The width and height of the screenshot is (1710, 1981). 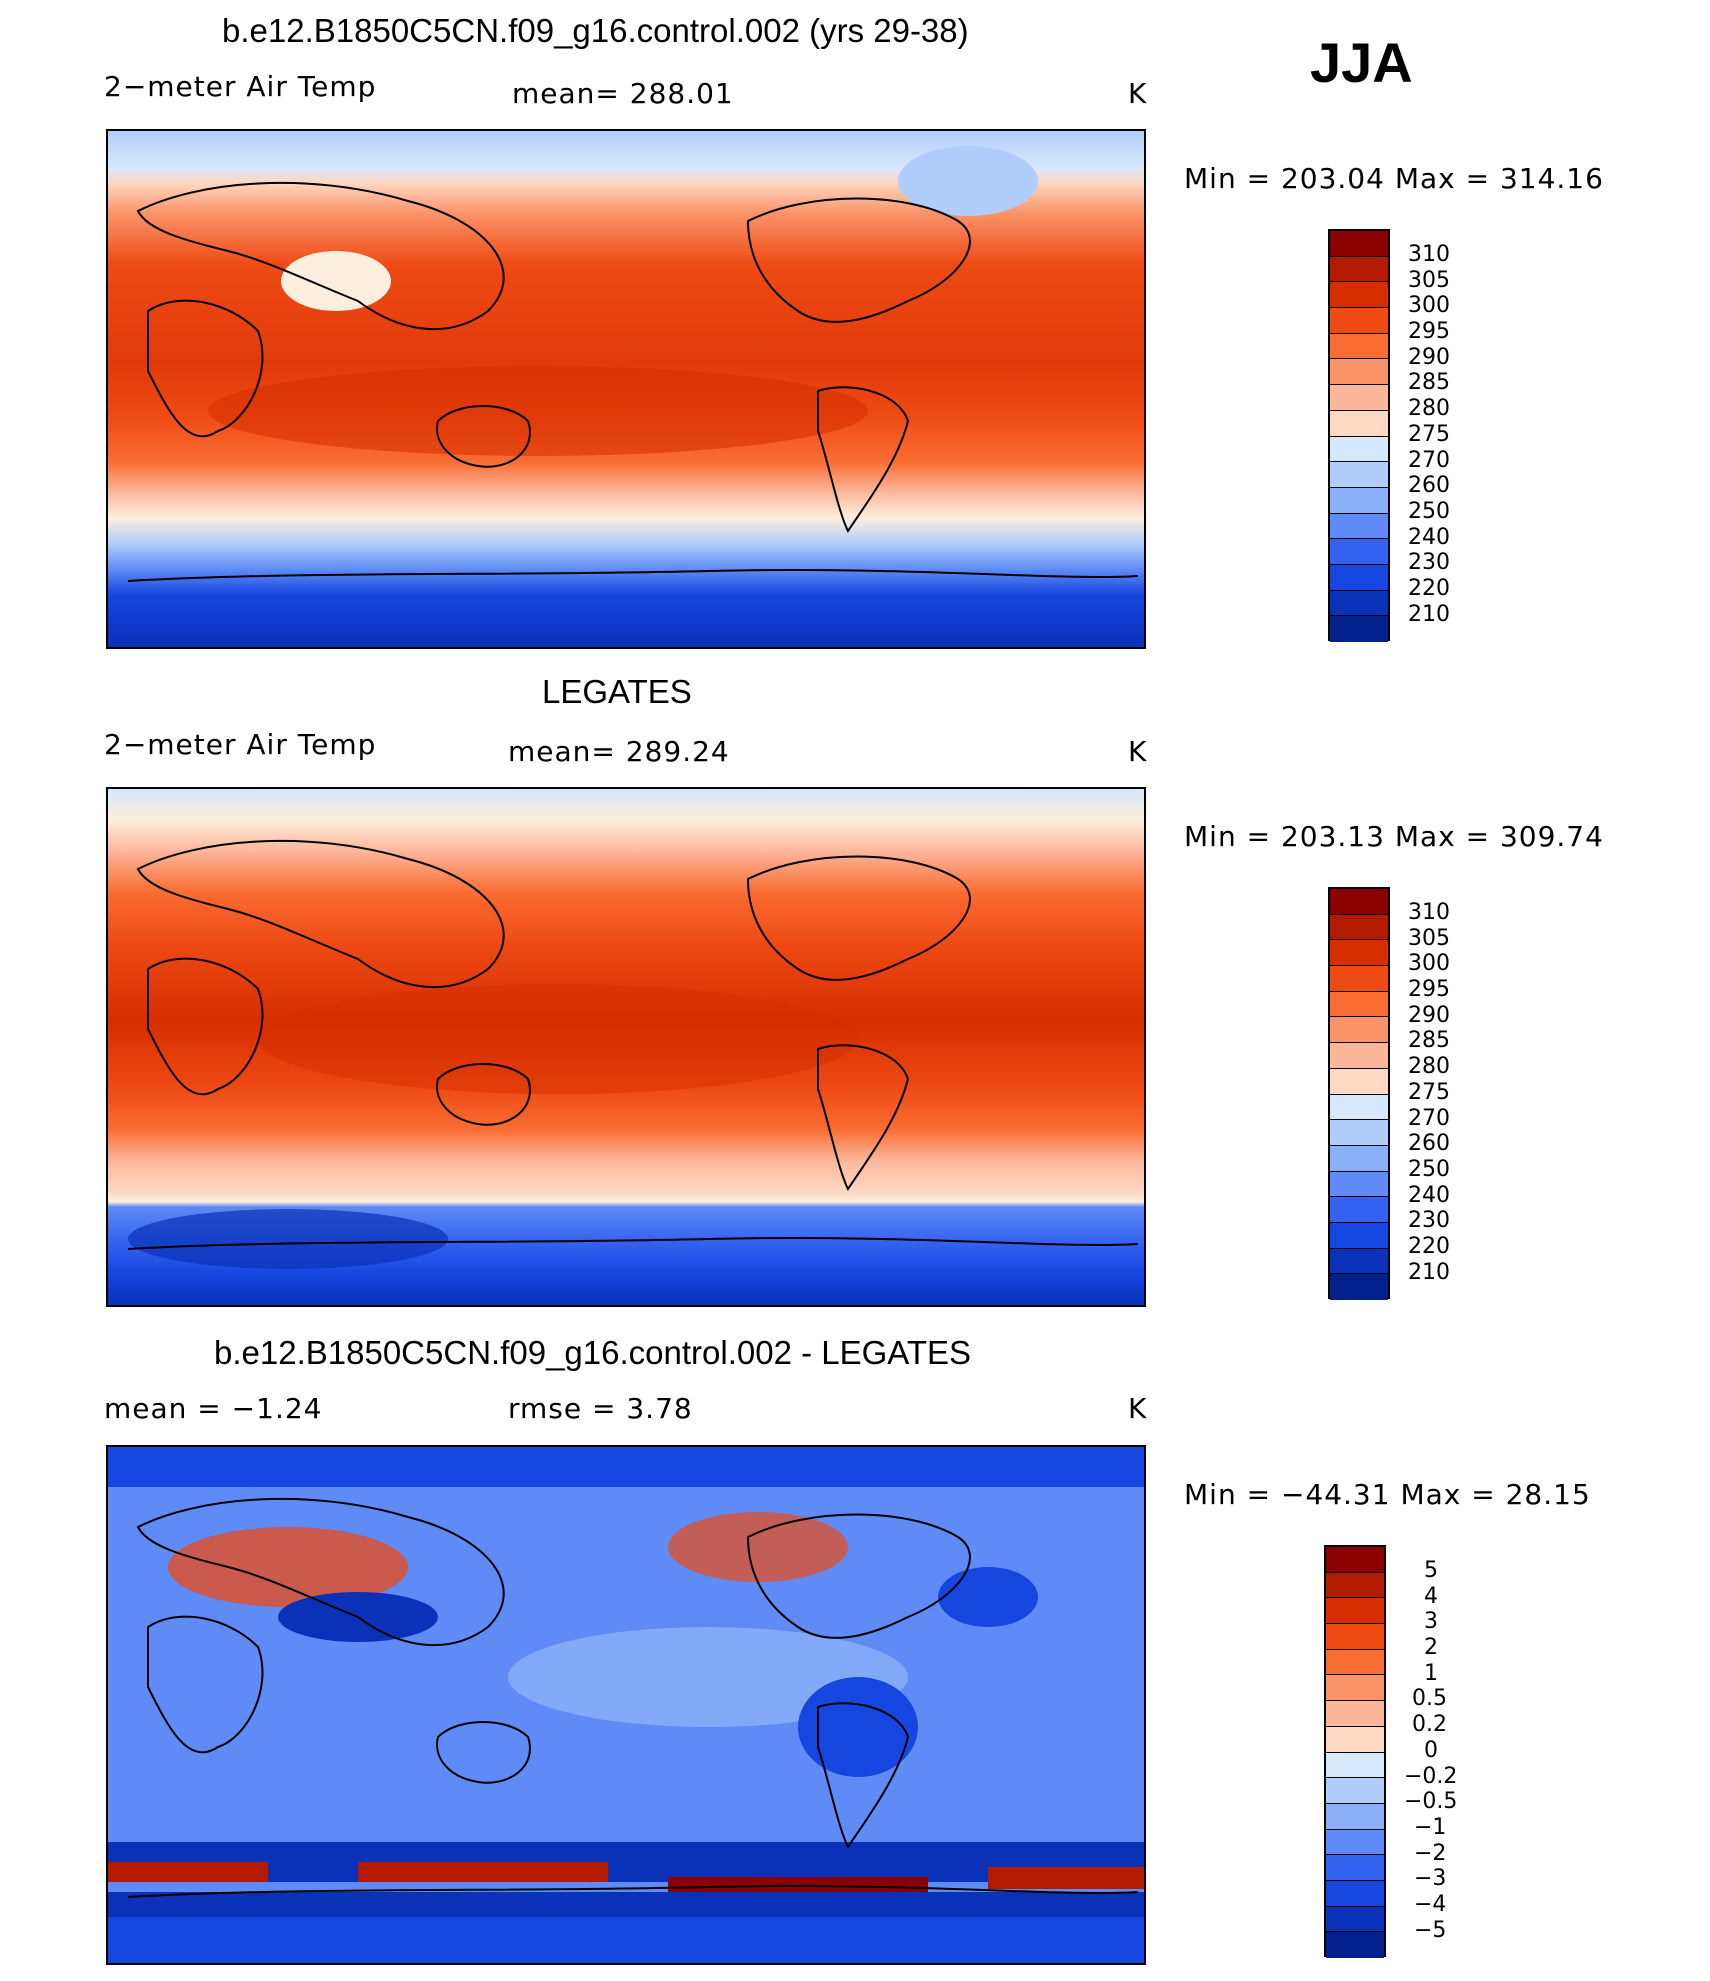 I want to click on panel2-variable-label: 2−meter Air Temp, so click(x=240, y=744).